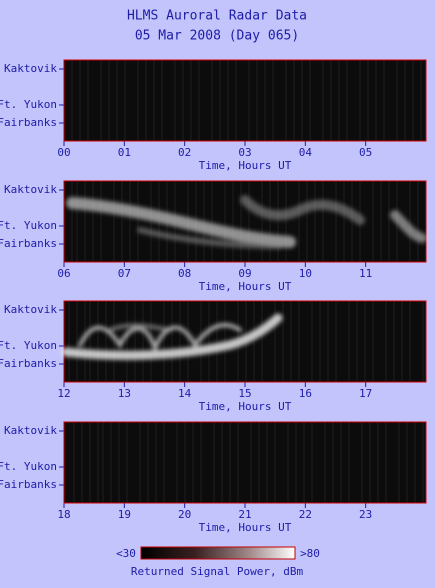 Image resolution: width=435 pixels, height=588 pixels. What do you see at coordinates (244, 393) in the screenshot?
I see `x-tick-label: 15` at bounding box center [244, 393].